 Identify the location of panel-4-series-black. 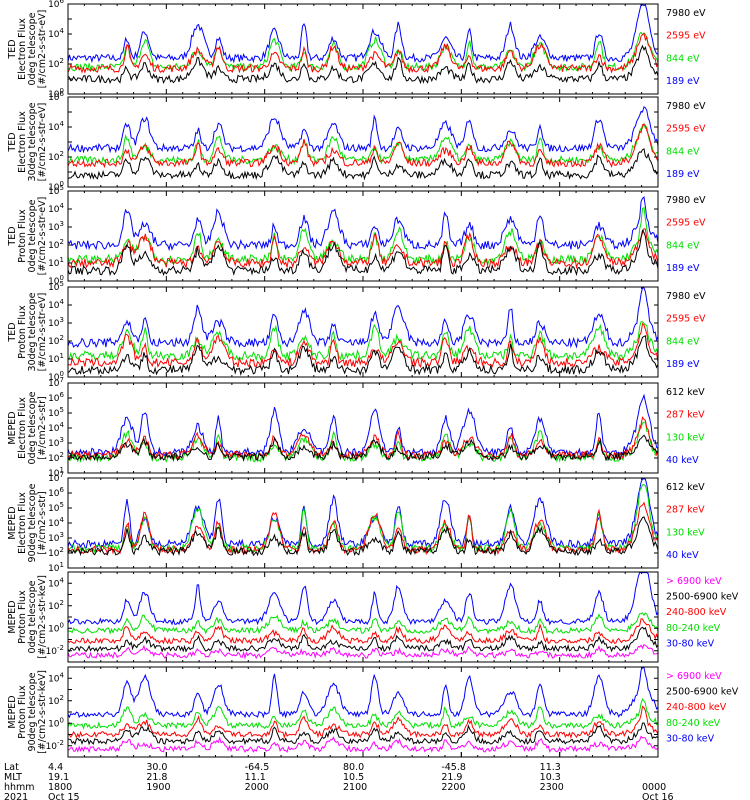
(363, 356).